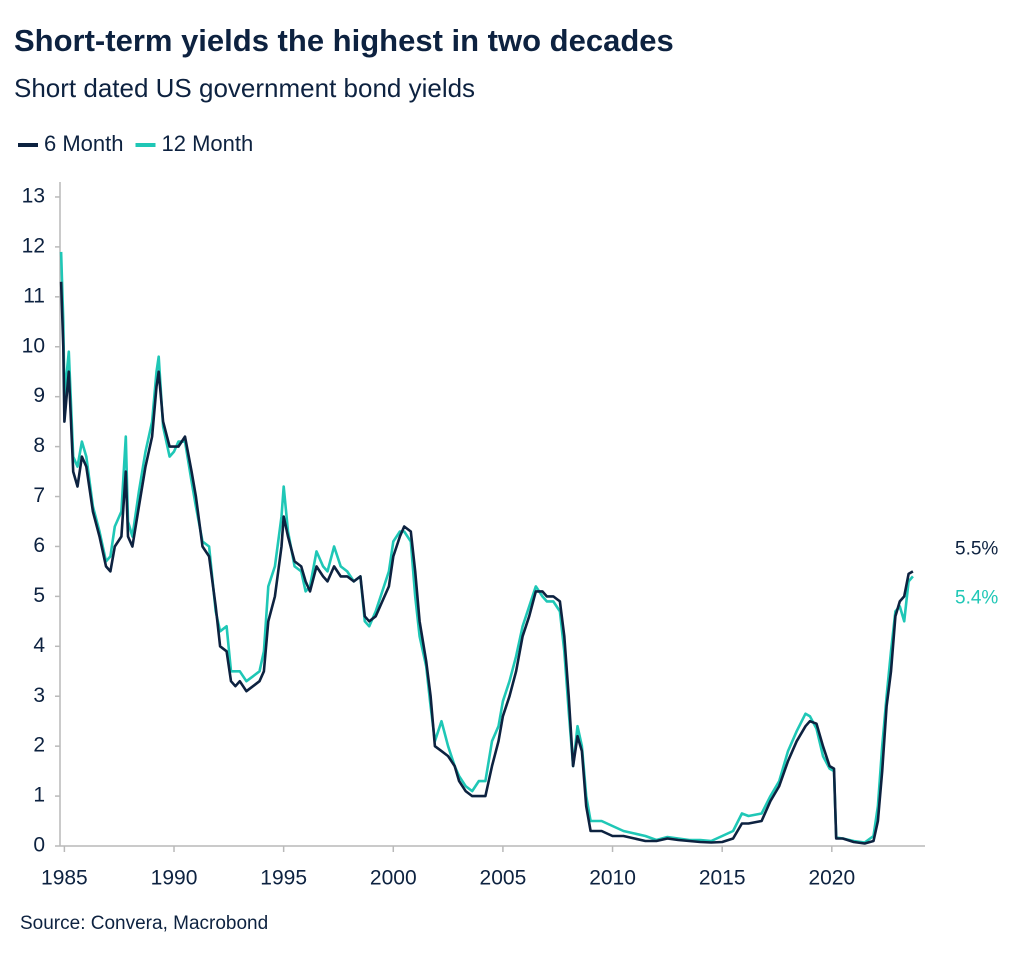  What do you see at coordinates (244, 88) in the screenshot?
I see `chart-subtitle: Short dated US government bond yields` at bounding box center [244, 88].